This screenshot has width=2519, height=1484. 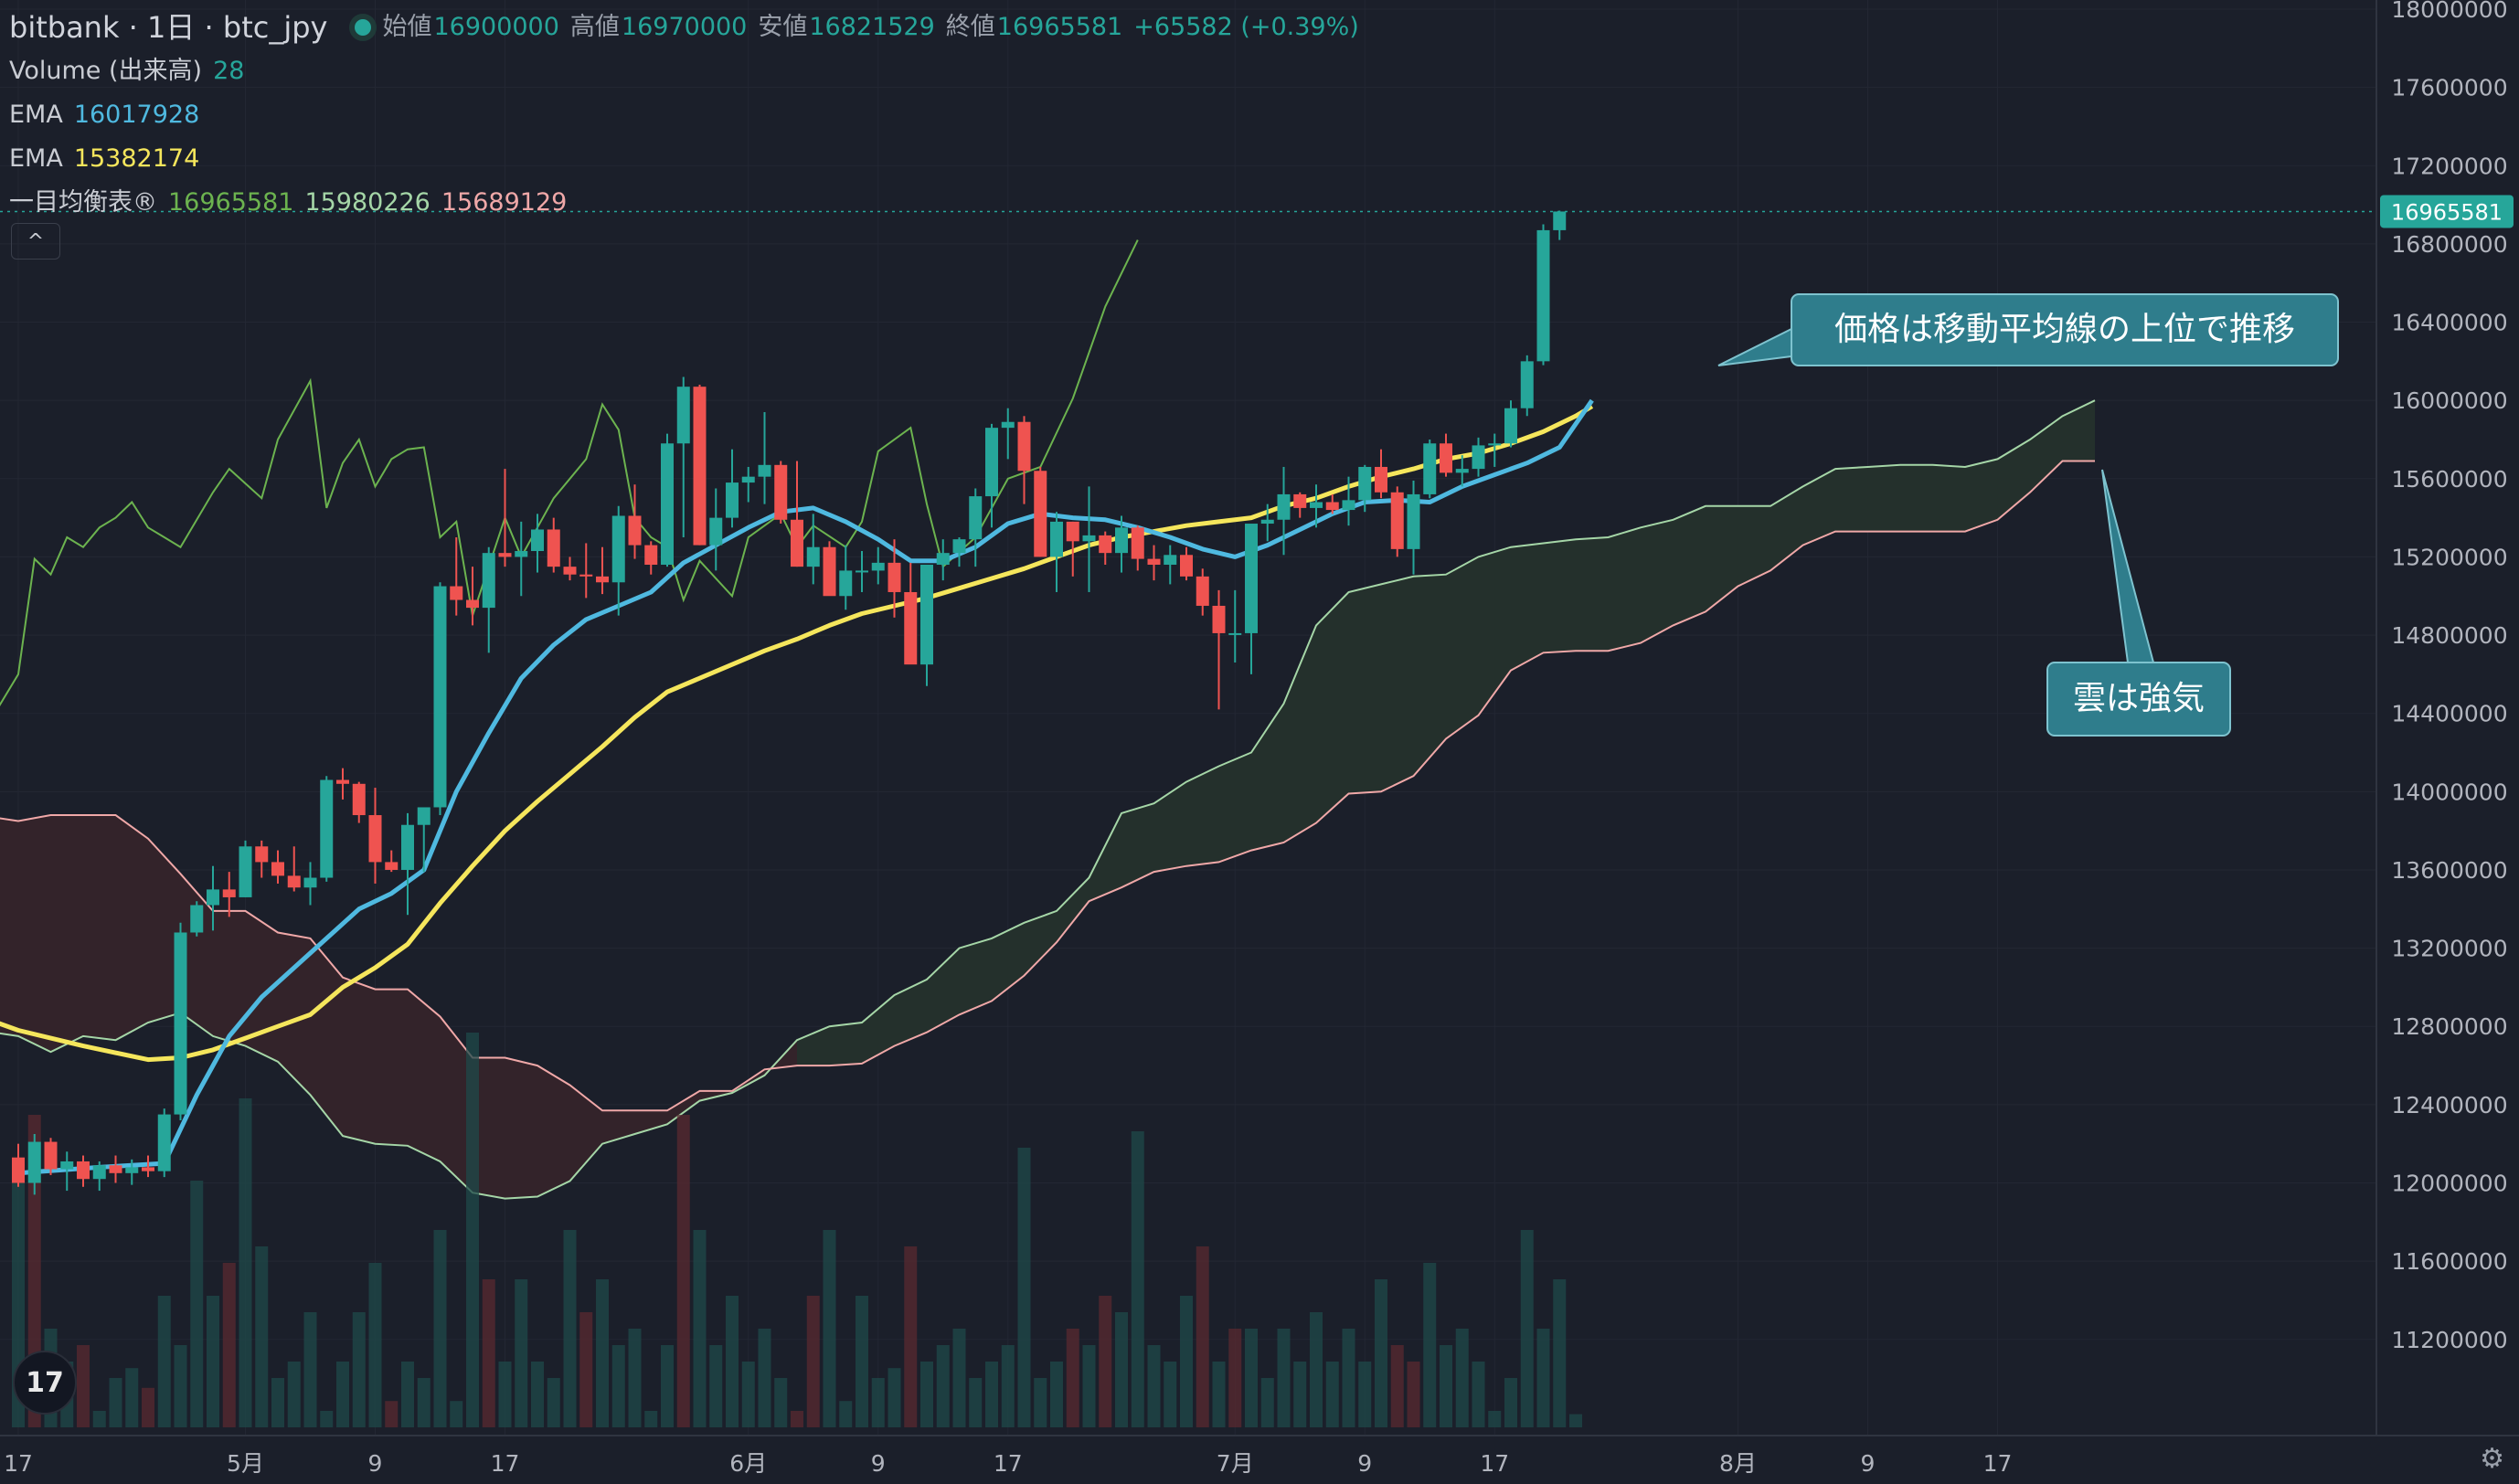 I want to click on last-price-label: 16965581, so click(x=1257, y=211).